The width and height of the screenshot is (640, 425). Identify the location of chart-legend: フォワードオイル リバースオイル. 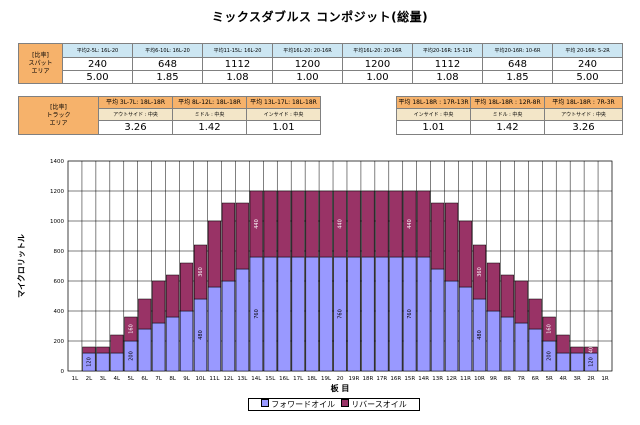
(334, 404).